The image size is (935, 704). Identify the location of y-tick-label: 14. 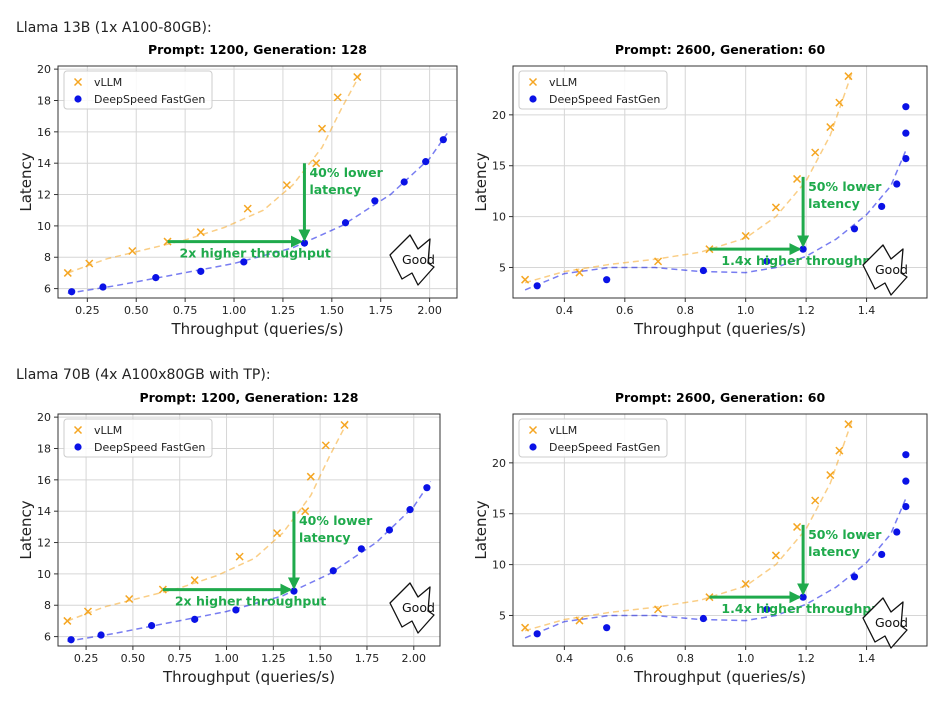
(44, 163).